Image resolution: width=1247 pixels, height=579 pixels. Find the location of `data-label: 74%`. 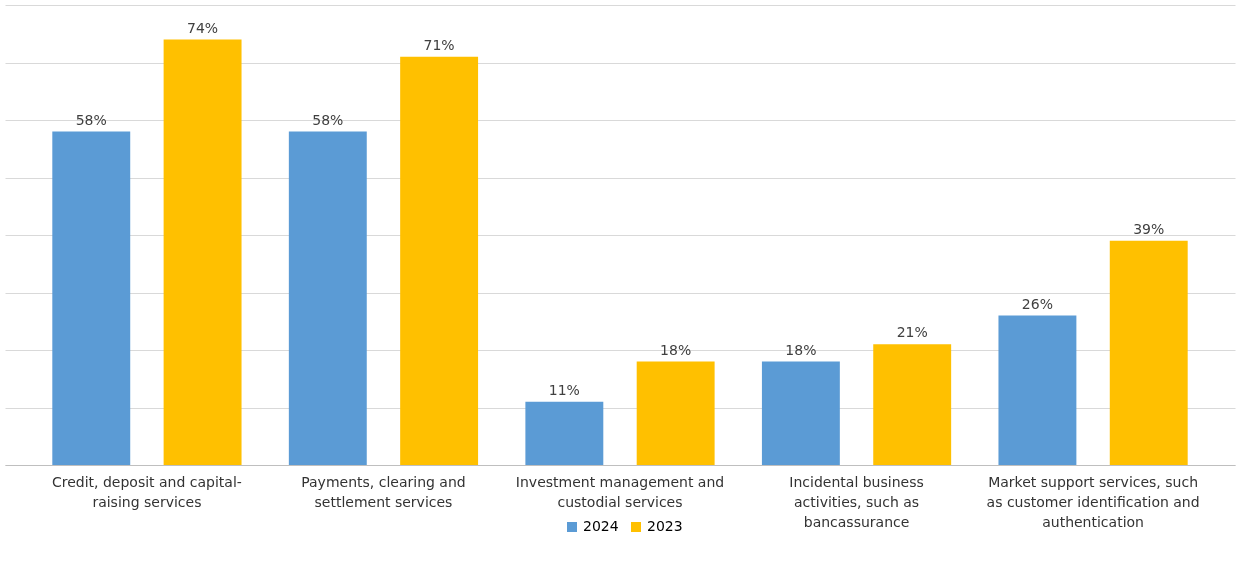

data-label: 74% is located at coordinates (203, 27).